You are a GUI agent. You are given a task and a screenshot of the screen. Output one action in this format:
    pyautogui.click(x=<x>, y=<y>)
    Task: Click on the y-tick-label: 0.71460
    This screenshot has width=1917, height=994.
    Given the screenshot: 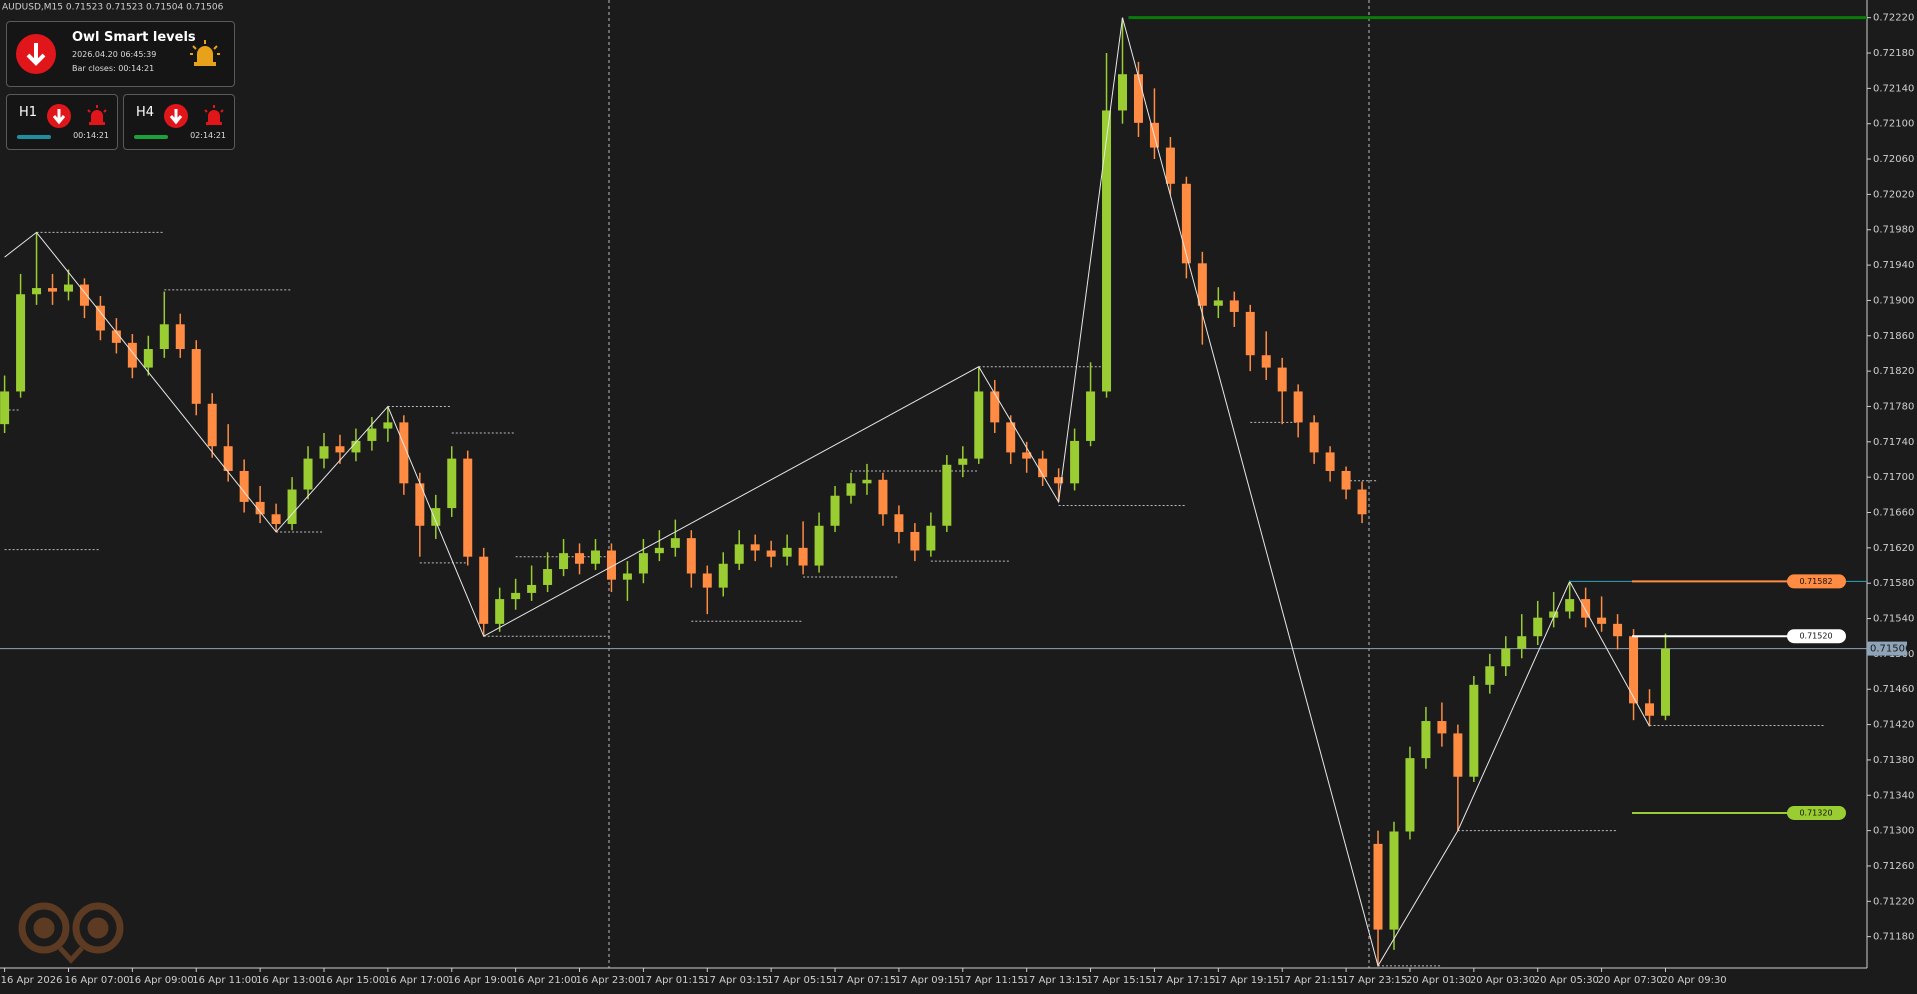 What is the action you would take?
    pyautogui.click(x=1893, y=689)
    